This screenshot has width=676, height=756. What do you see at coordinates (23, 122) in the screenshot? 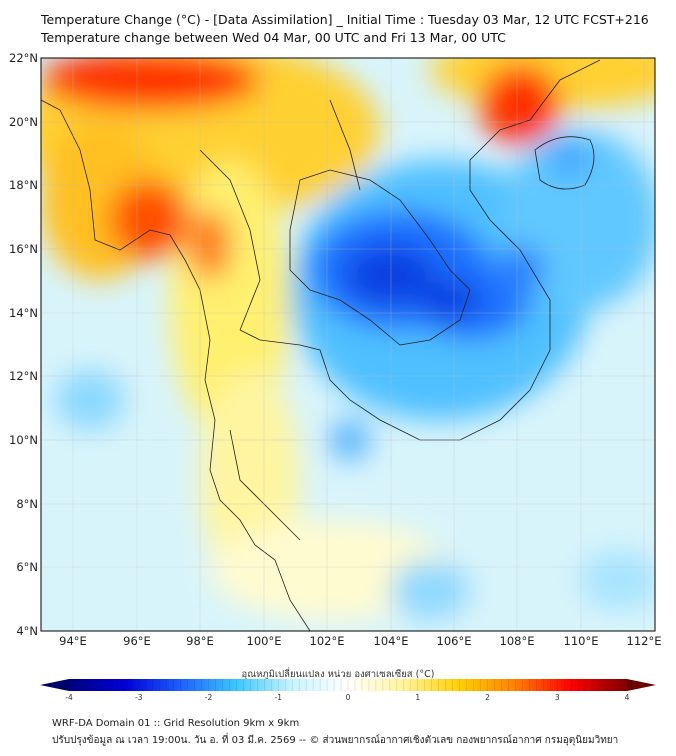
I see `lat-label: 20°N` at bounding box center [23, 122].